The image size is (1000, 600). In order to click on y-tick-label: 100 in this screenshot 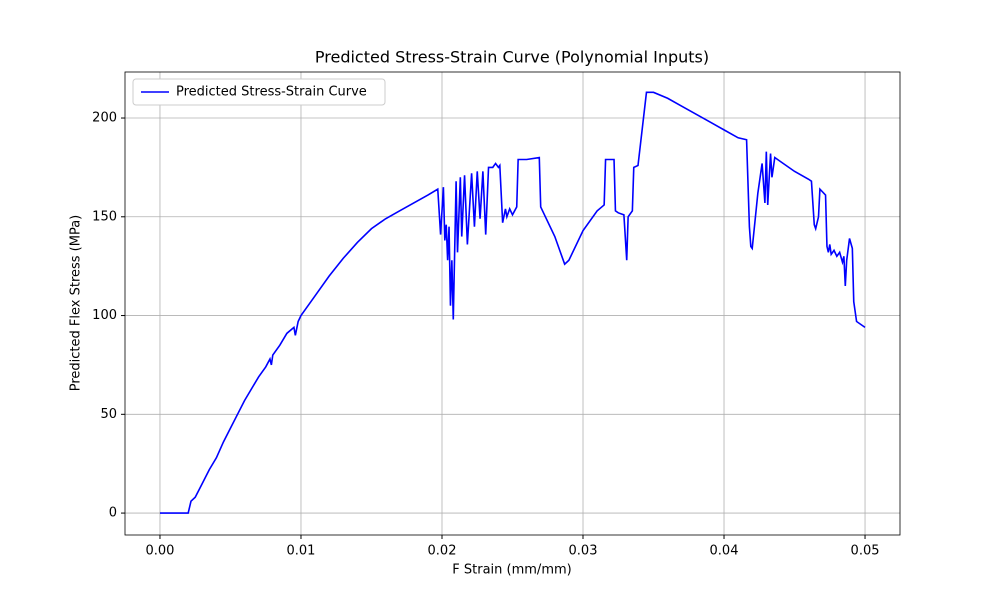, I will do `click(104, 315)`.